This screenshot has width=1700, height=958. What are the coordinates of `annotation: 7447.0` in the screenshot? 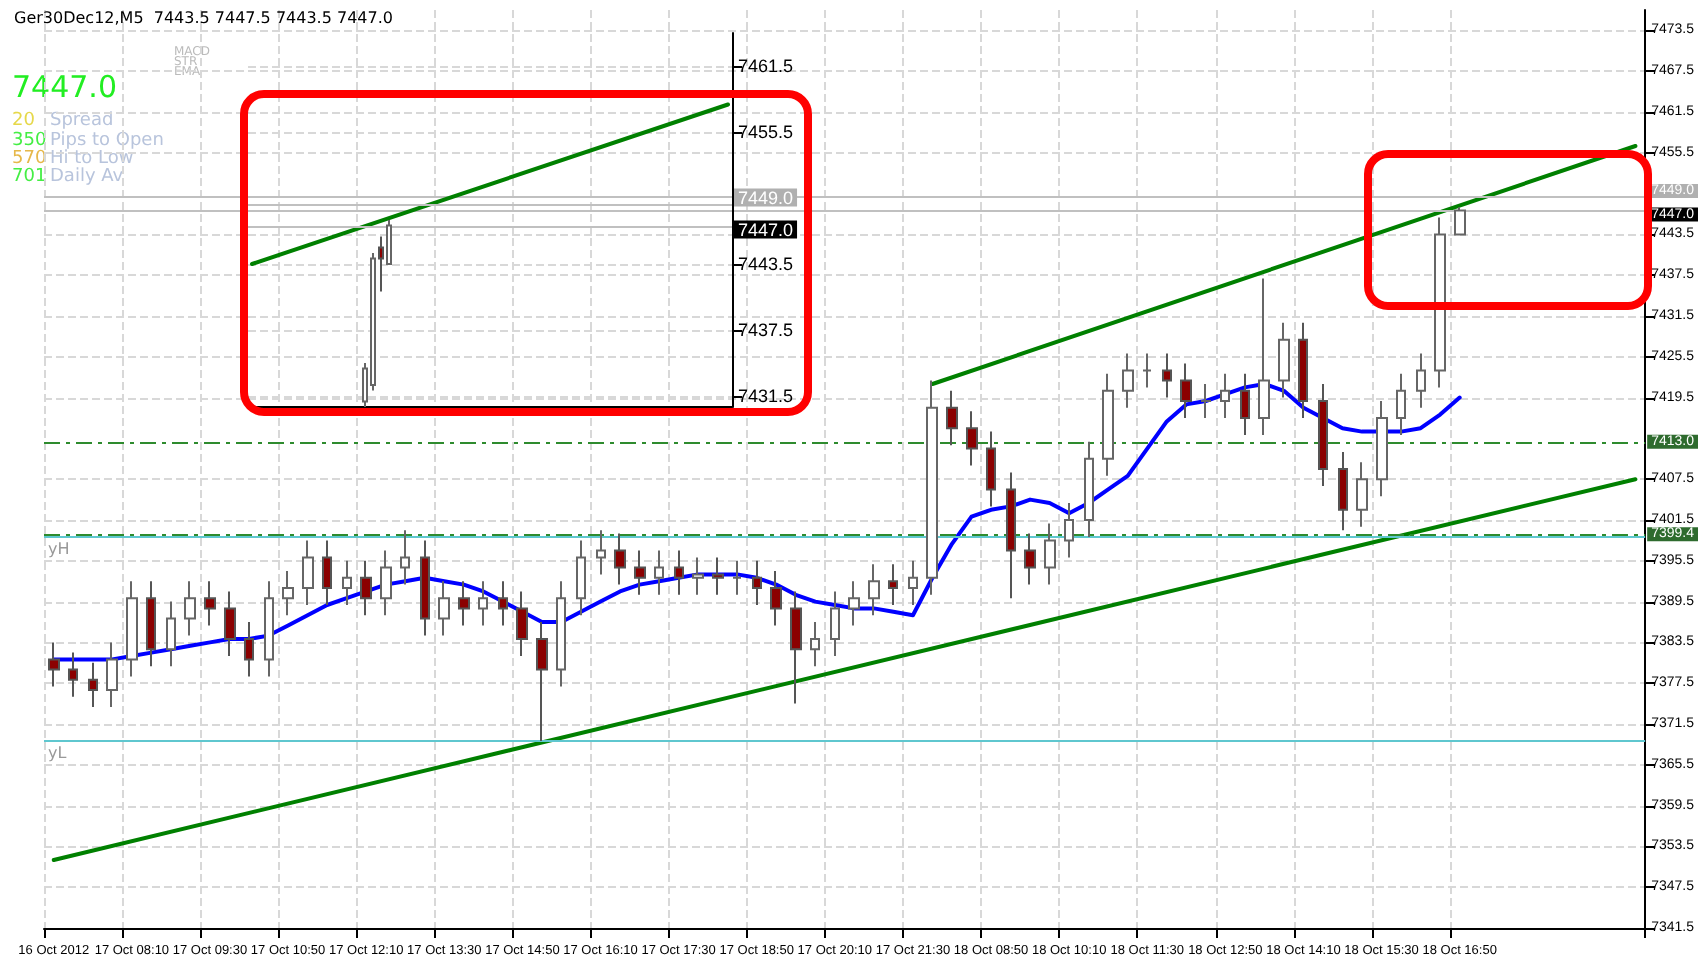 It's located at (64, 87).